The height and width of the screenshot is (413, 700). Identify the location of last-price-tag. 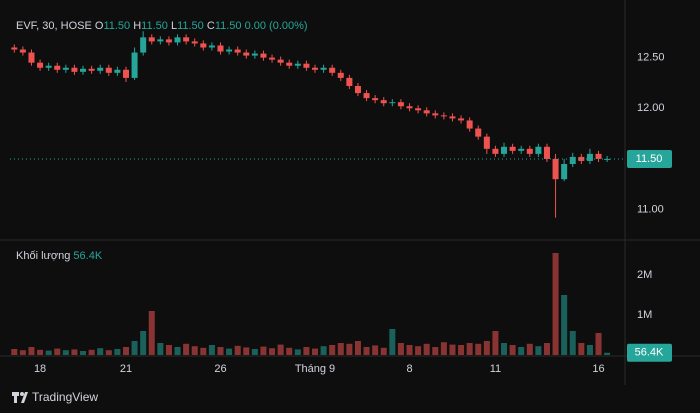
(649, 158).